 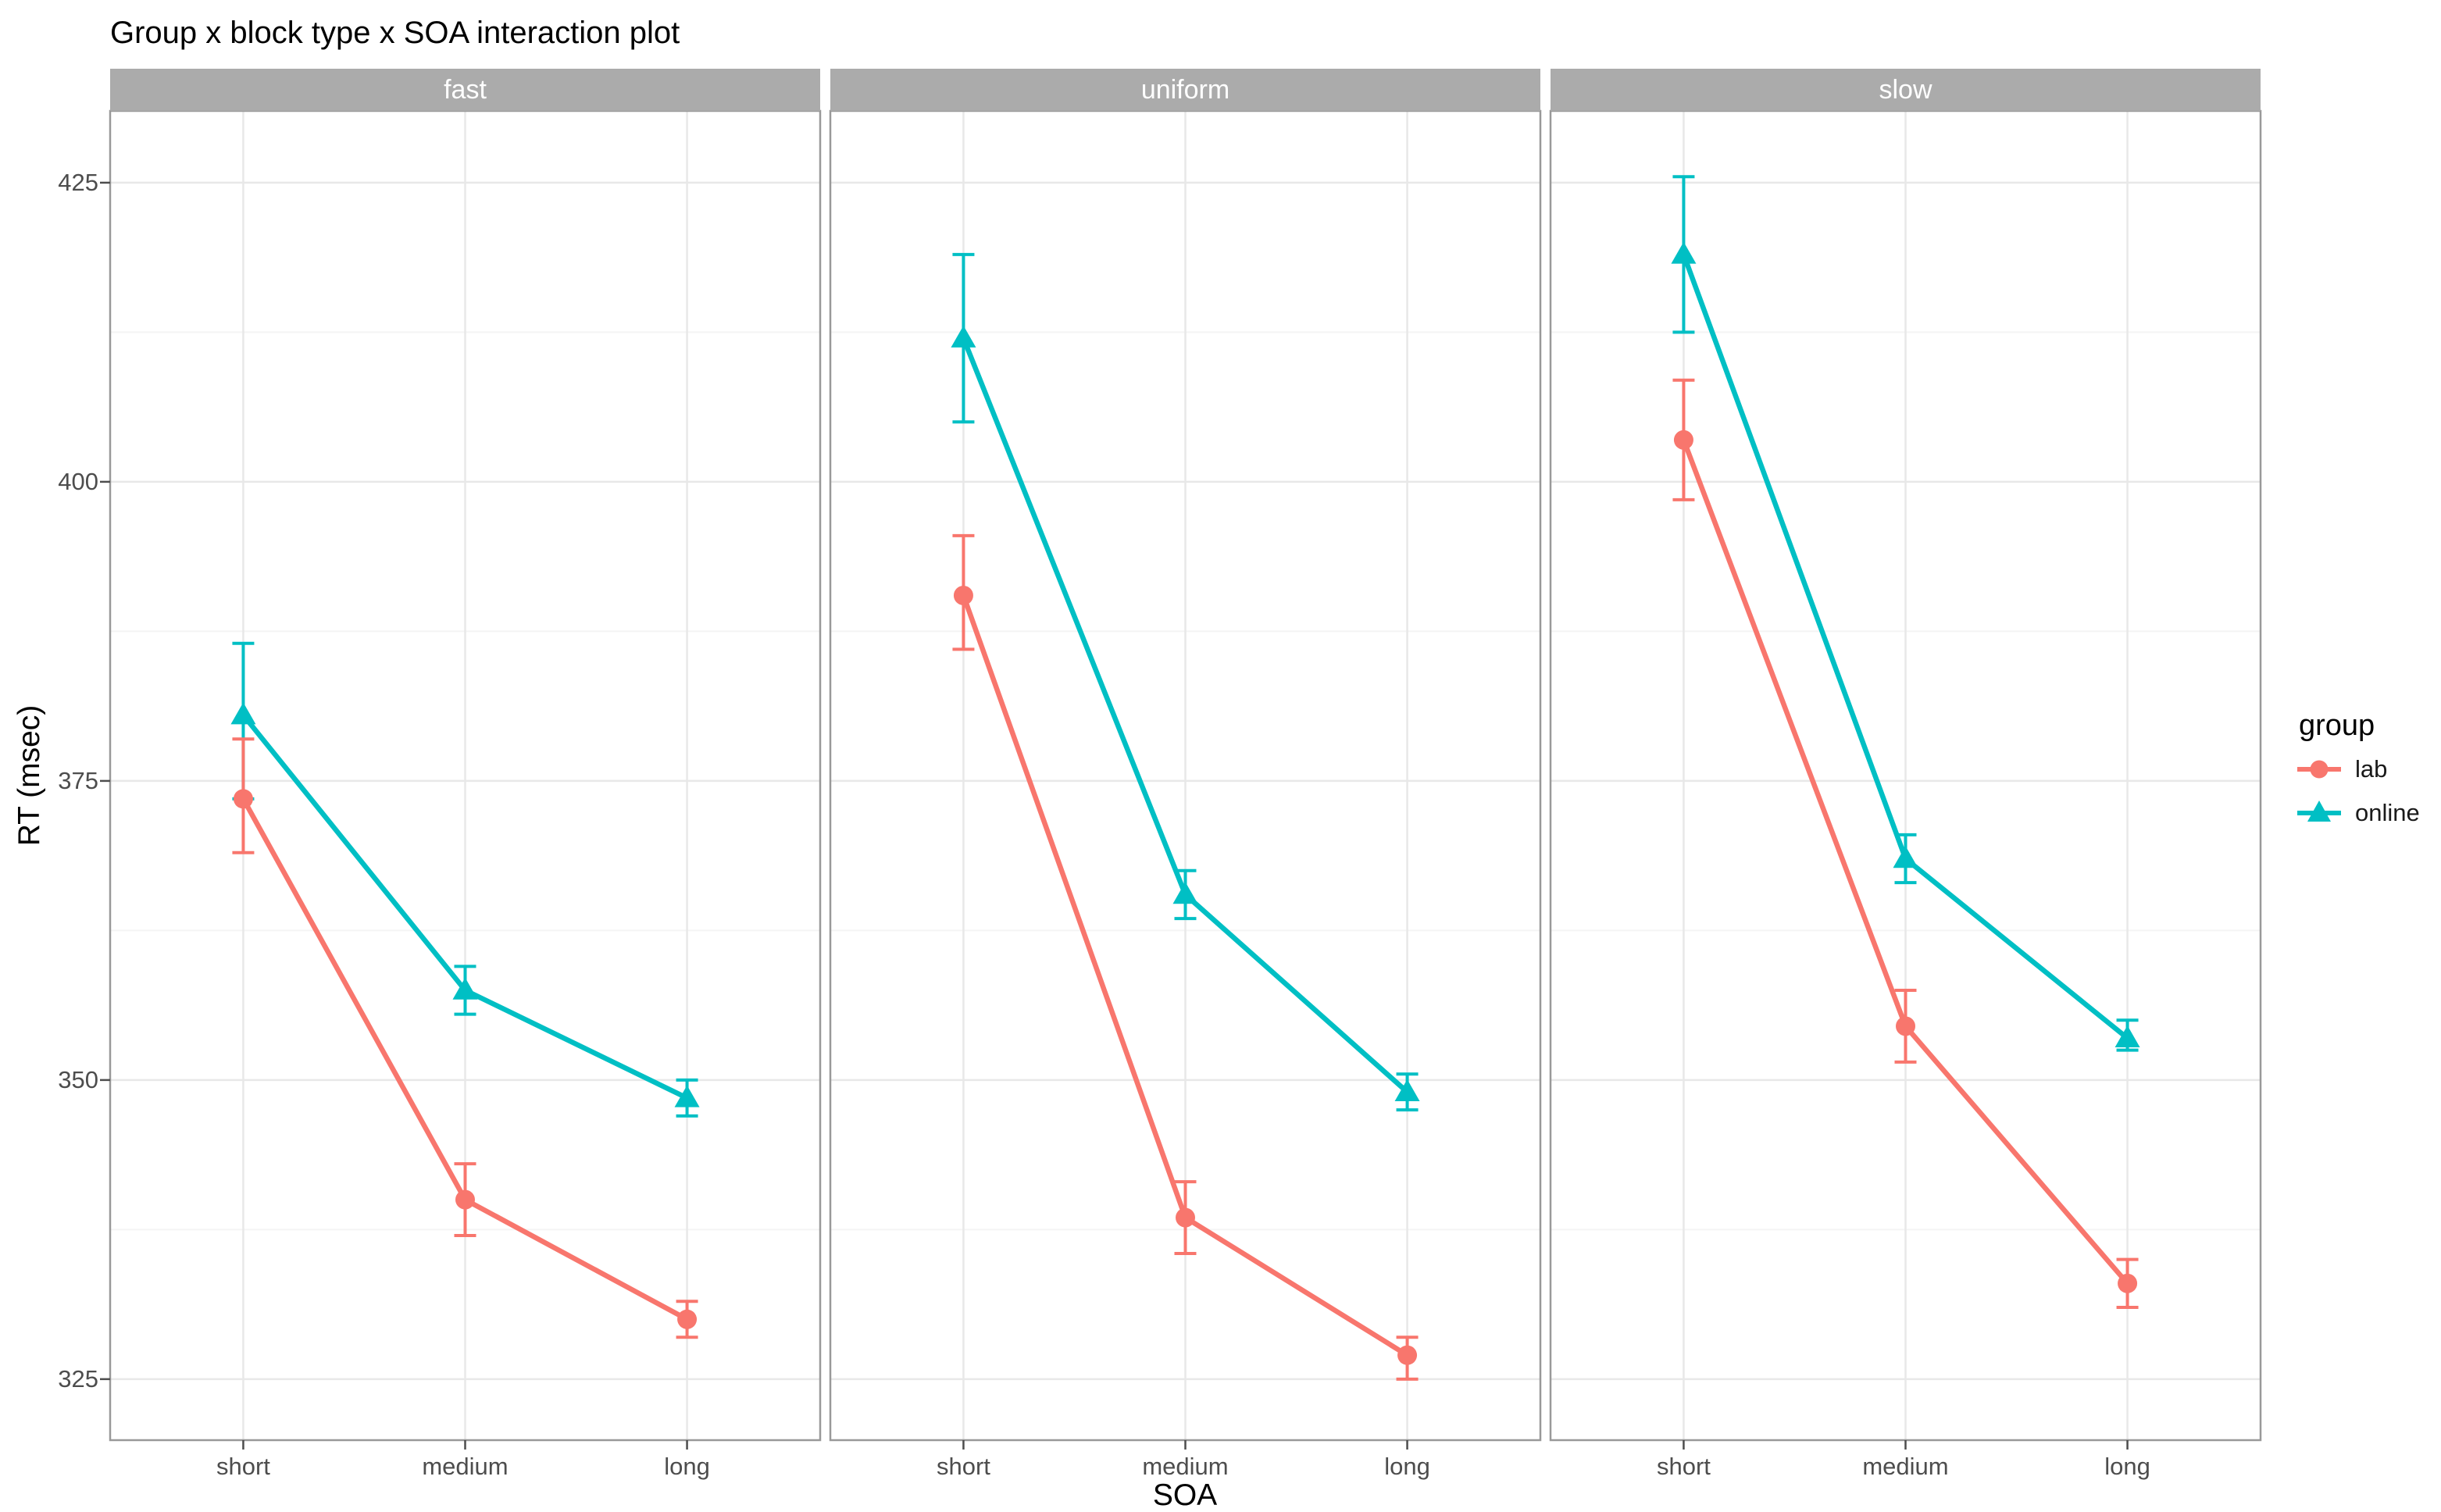 What do you see at coordinates (243, 713) in the screenshot?
I see `data-point-online-fast-short` at bounding box center [243, 713].